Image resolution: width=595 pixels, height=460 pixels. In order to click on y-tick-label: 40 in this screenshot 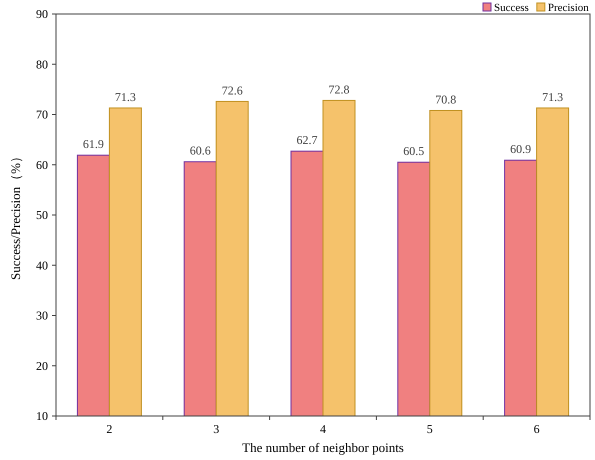, I will do `click(42, 265)`.